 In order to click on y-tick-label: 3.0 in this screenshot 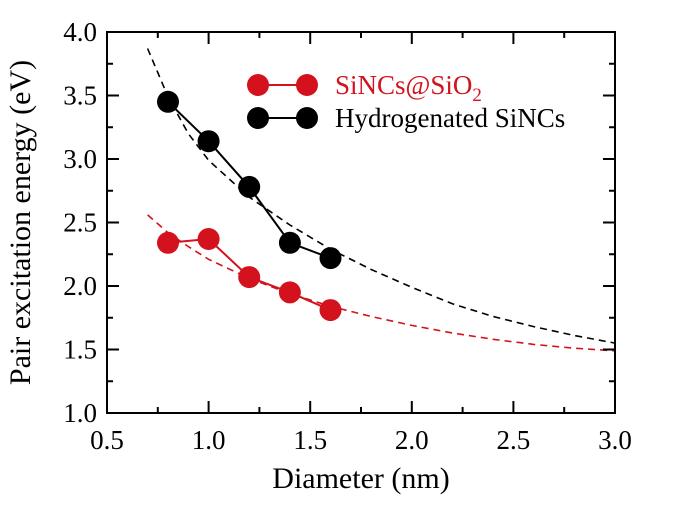, I will do `click(80, 159)`.